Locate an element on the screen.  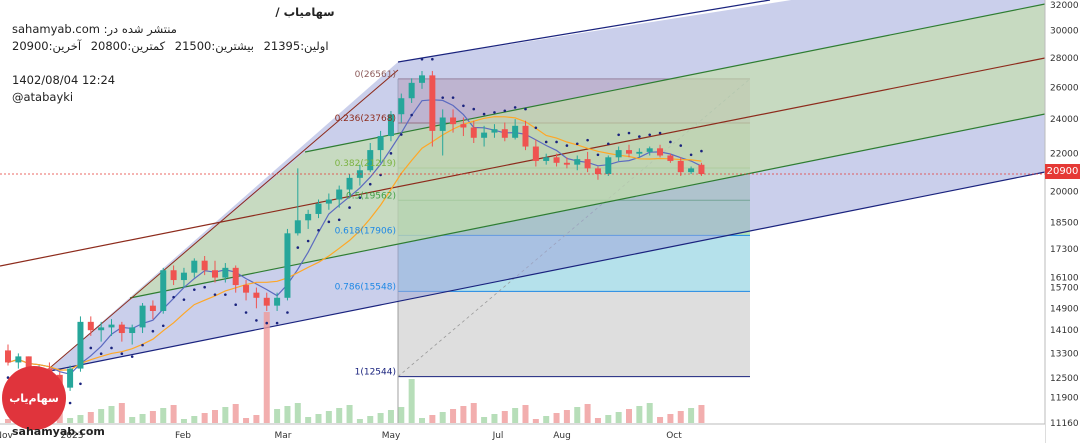
time-tick-label: Feb is located at coordinates (183, 436).